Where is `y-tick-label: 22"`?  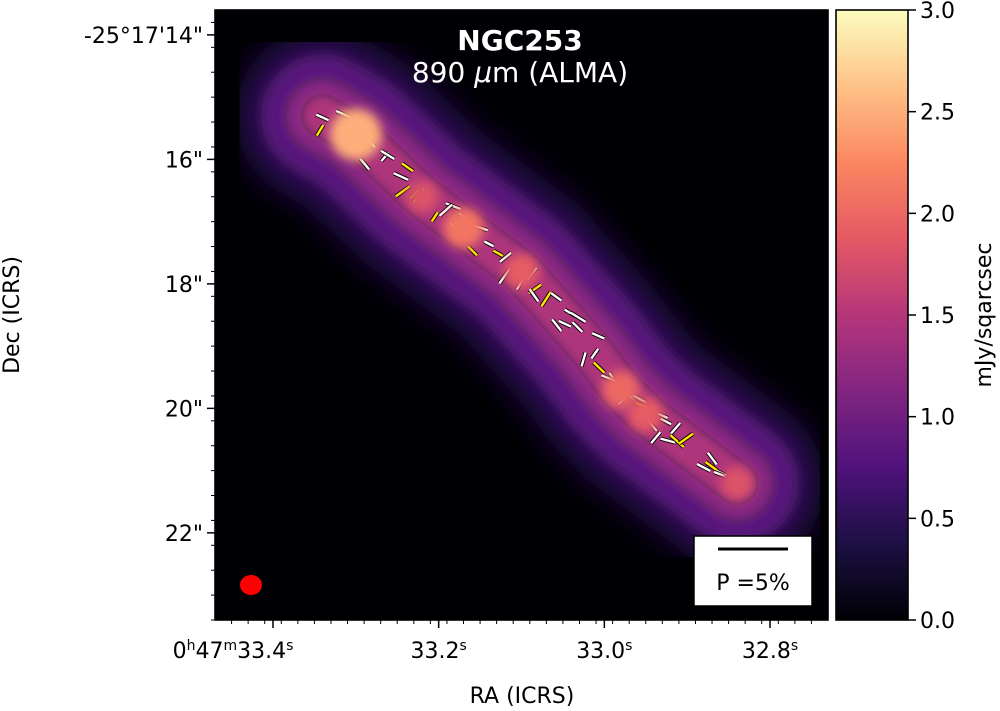 y-tick-label: 22" is located at coordinates (184, 534).